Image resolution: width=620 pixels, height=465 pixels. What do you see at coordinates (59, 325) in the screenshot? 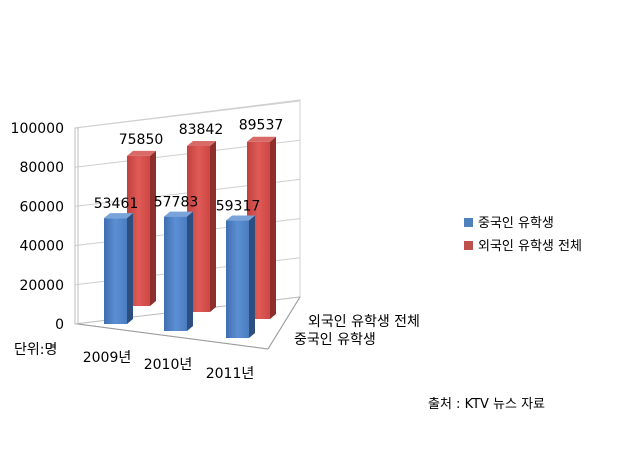
I see `y-tick-label: 0` at bounding box center [59, 325].